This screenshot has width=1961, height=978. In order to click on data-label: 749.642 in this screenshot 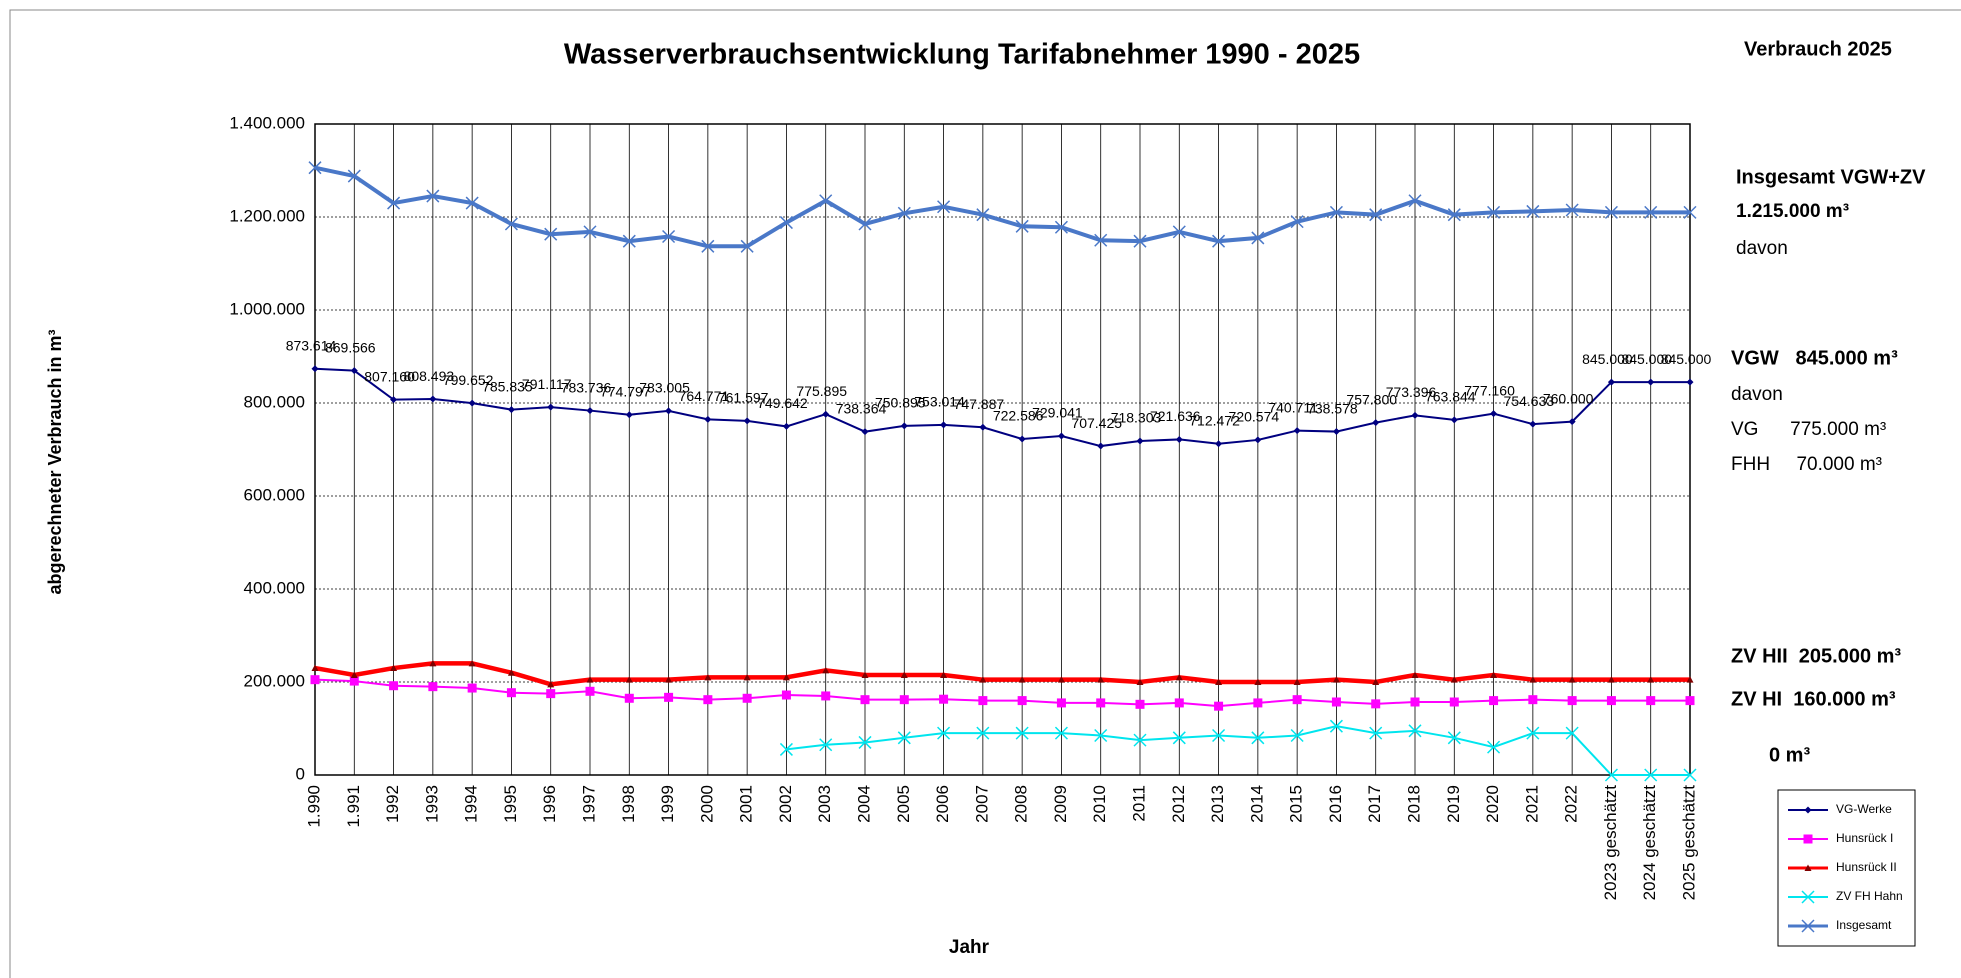, I will do `click(782, 403)`.